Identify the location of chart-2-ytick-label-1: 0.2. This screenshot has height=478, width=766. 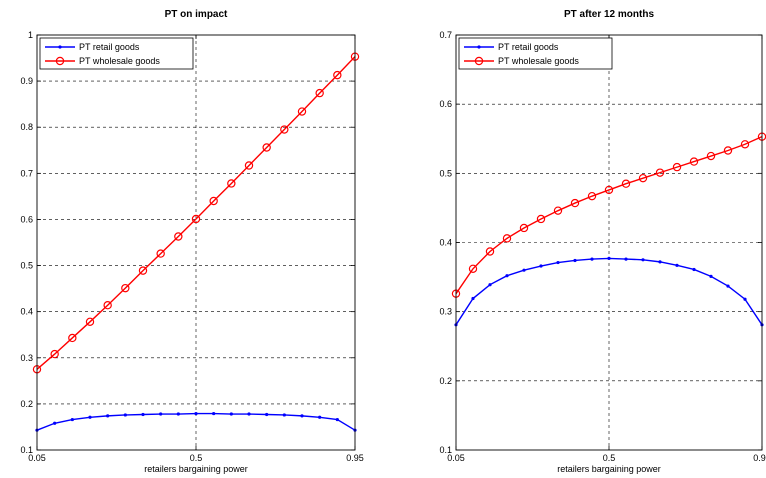
(445, 381).